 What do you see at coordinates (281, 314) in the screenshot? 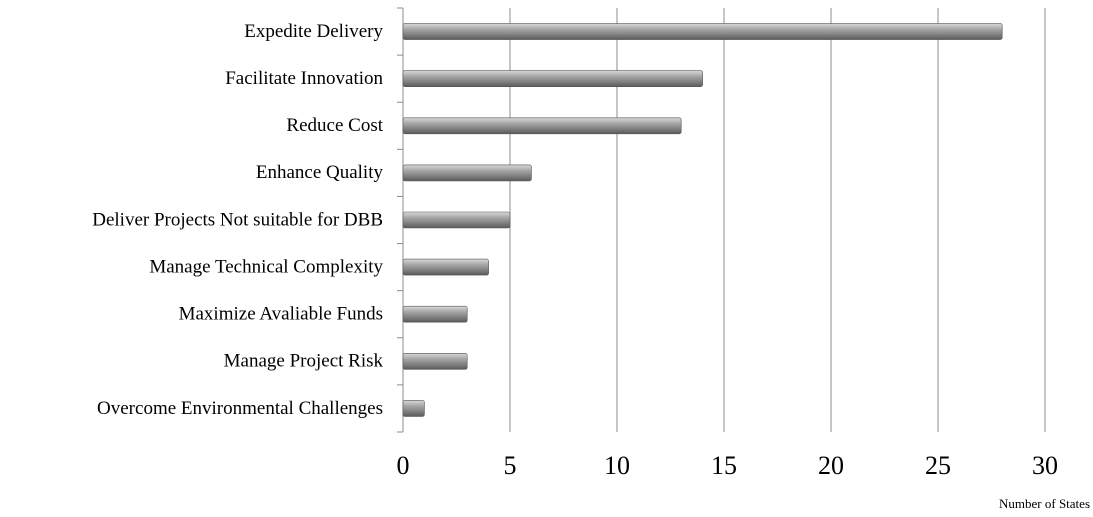
I see `y-tick-label: Maximize Avaliable Funds` at bounding box center [281, 314].